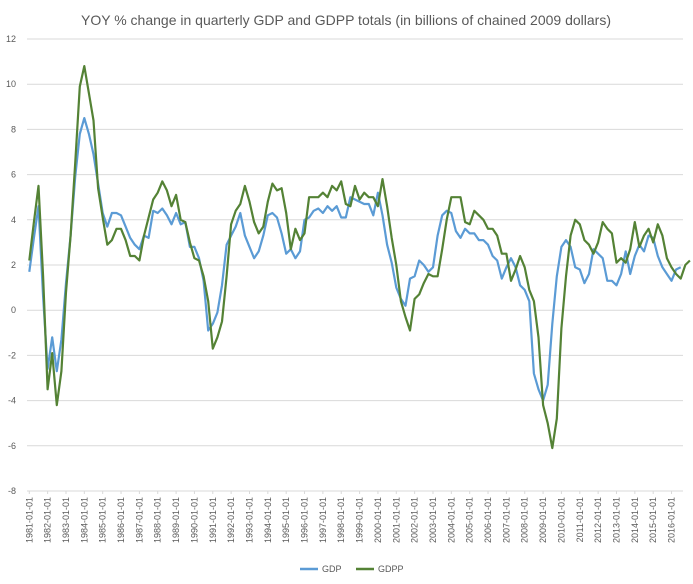 The width and height of the screenshot is (693, 584). I want to click on legend: GDP GDPP, so click(352, 569).